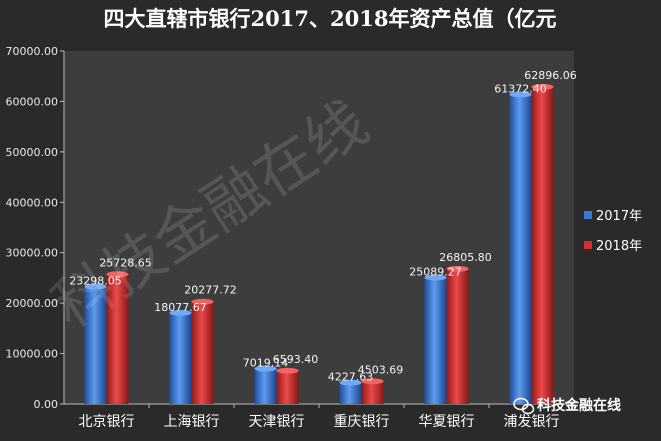  Describe the element at coordinates (330, 18) in the screenshot. I see `chart-title: 四大直辖市银行2017、2018年资产总值（亿元` at that location.